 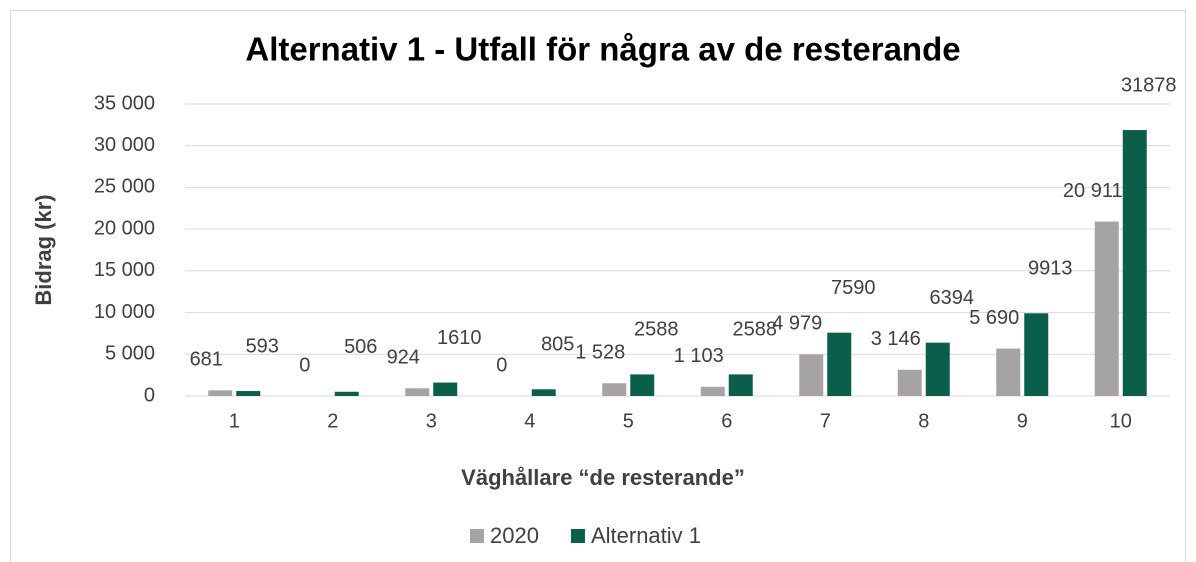 I want to click on data-label: 1610, so click(x=459, y=338).